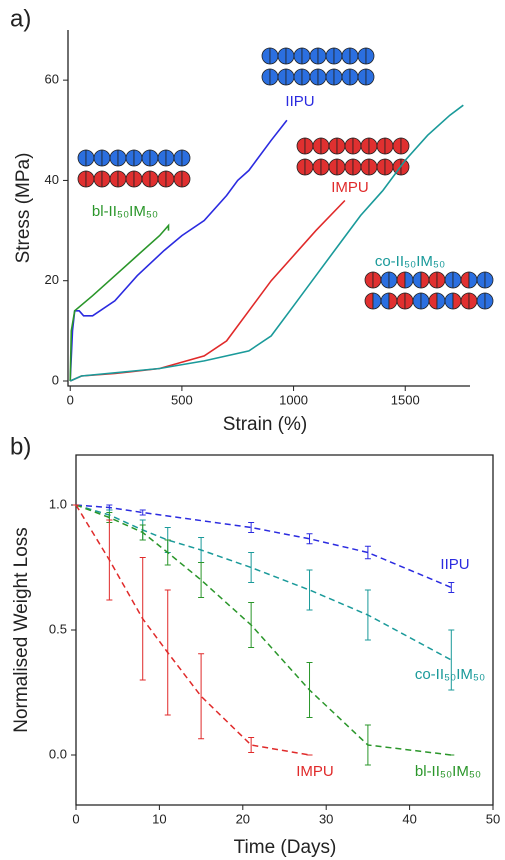 The width and height of the screenshot is (505, 860). I want to click on panel-label: a), so click(20, 18).